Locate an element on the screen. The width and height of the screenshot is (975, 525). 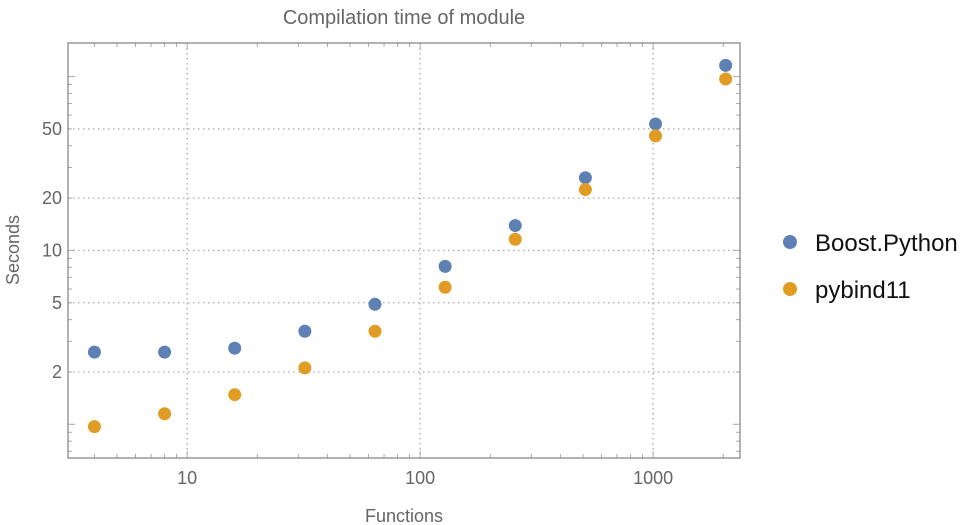
y-tick-label: 2 is located at coordinates (57, 372).